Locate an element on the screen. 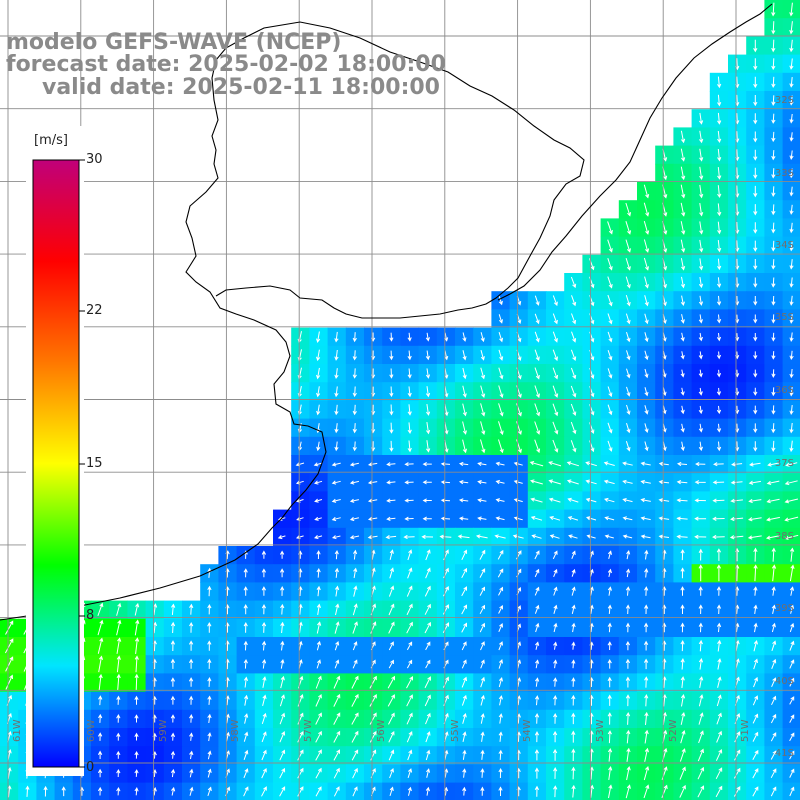 The width and height of the screenshot is (800, 800). lon-label: 51W is located at coordinates (745, 730).